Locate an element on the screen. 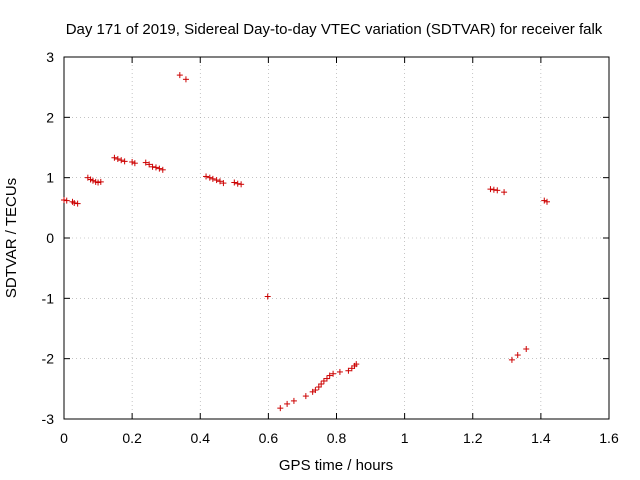  x-tick-label: 0.6 is located at coordinates (269, 438).